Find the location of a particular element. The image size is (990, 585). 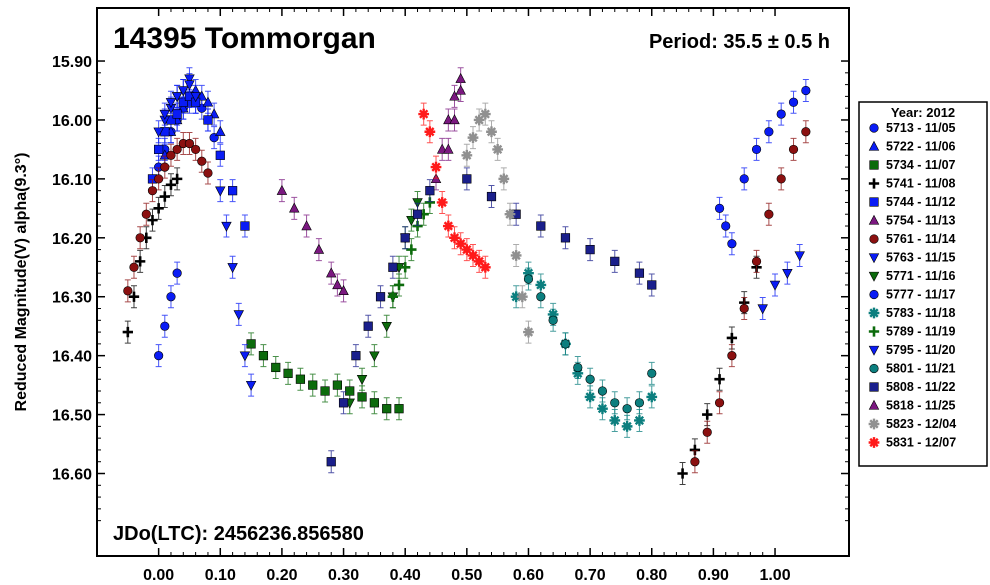

legend-entry: 5763 - 11/15 is located at coordinates (912, 258).